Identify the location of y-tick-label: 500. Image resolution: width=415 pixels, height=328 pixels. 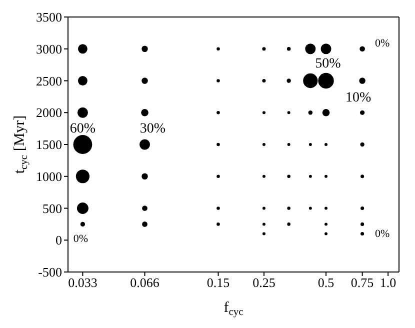
(52, 208).